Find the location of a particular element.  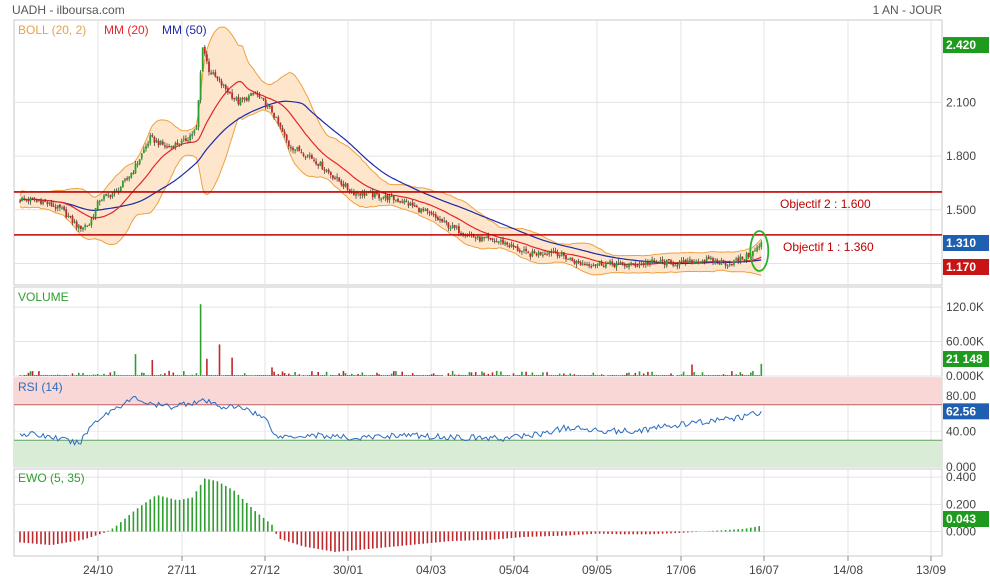

x-tick-label: 09/05 is located at coordinates (597, 570).